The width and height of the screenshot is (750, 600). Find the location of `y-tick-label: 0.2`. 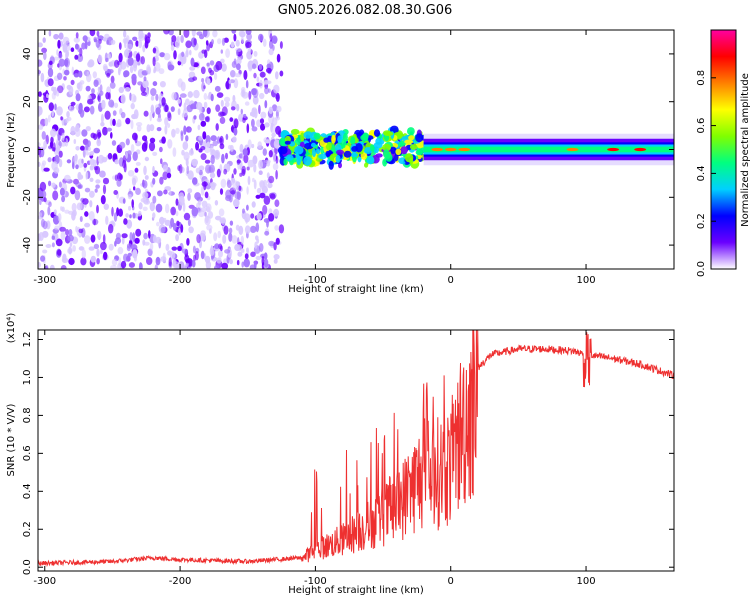

y-tick-label: 0.2 is located at coordinates (27, 529).